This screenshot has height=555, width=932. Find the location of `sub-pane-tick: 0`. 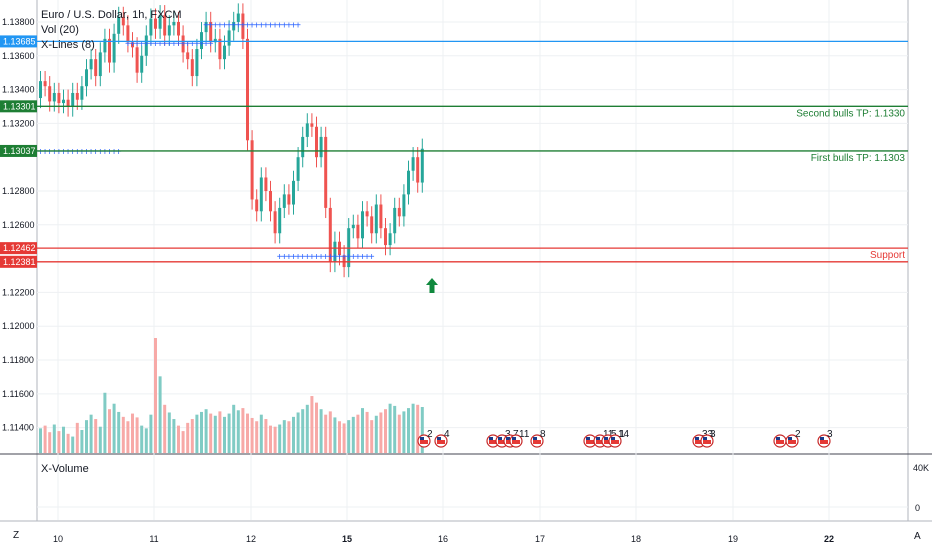

sub-pane-tick: 0 is located at coordinates (917, 508).